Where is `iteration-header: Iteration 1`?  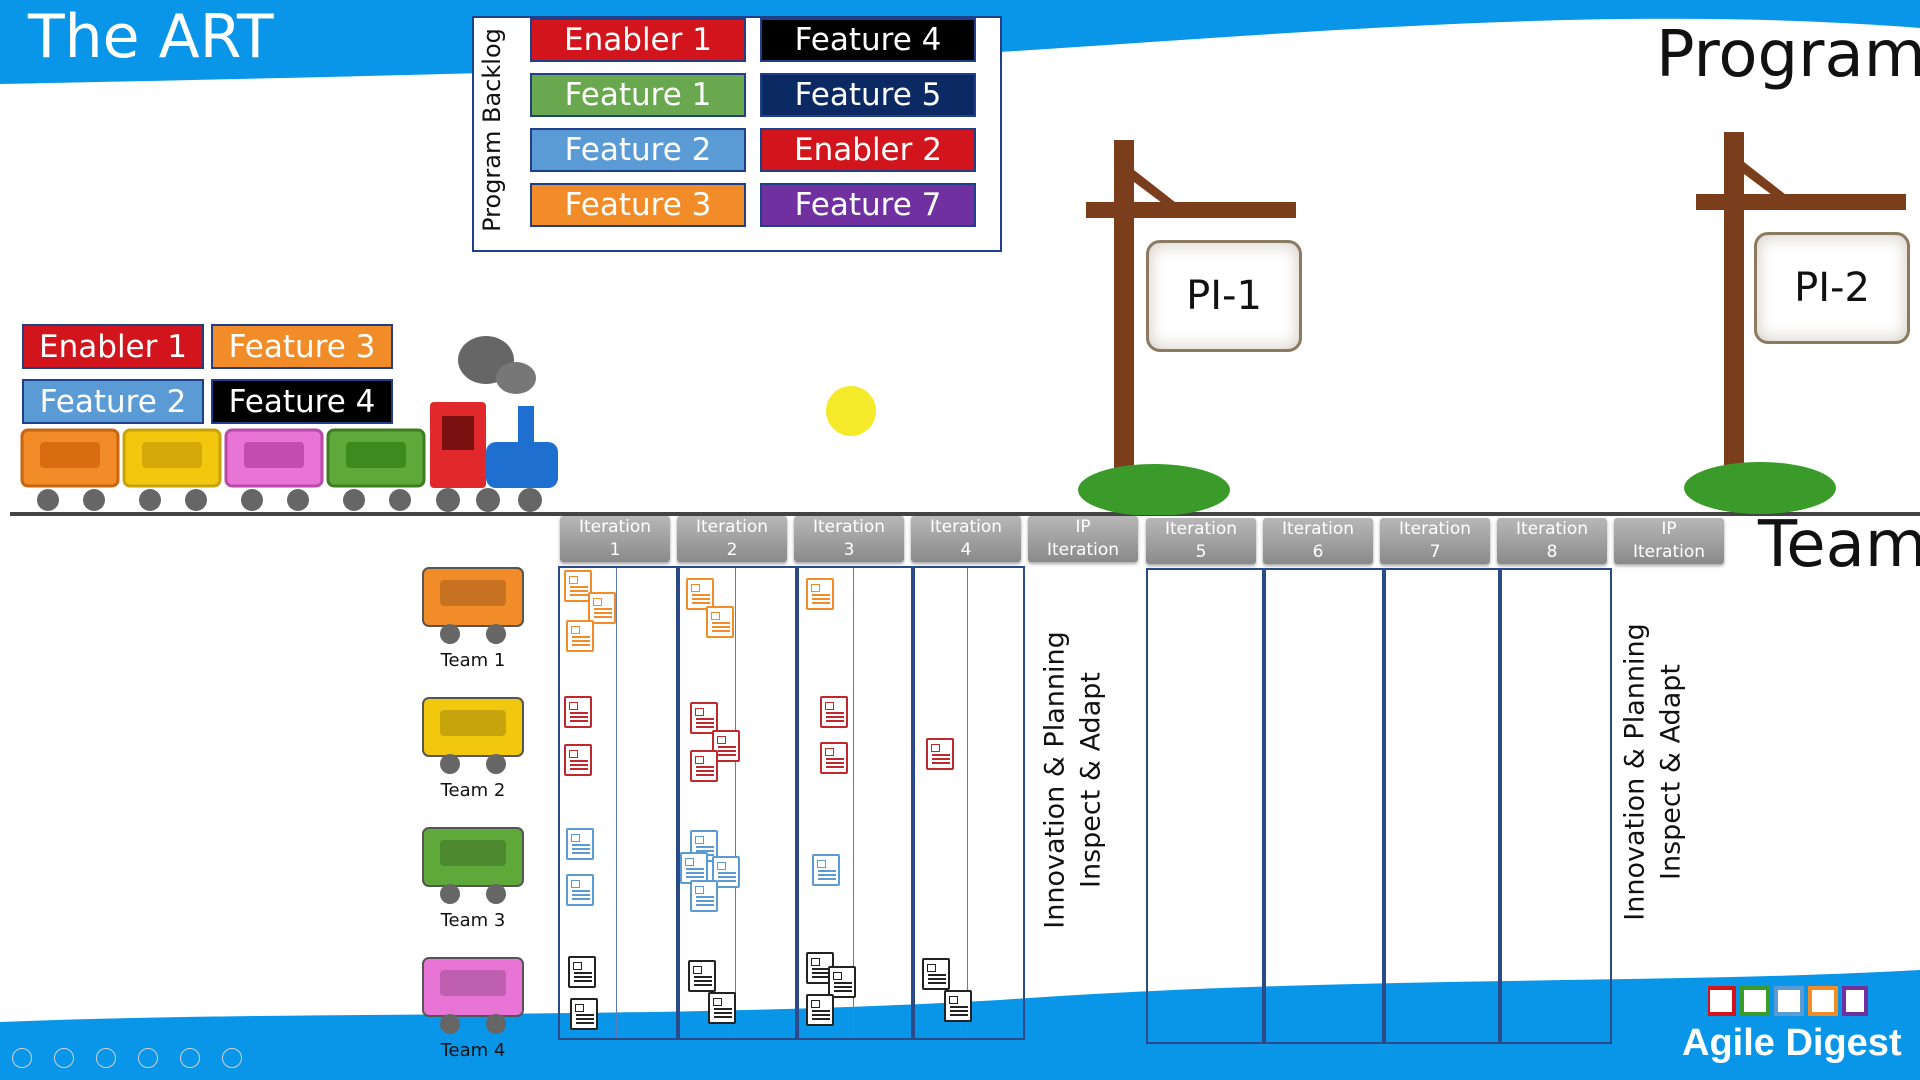 iteration-header: Iteration 1 is located at coordinates (615, 539).